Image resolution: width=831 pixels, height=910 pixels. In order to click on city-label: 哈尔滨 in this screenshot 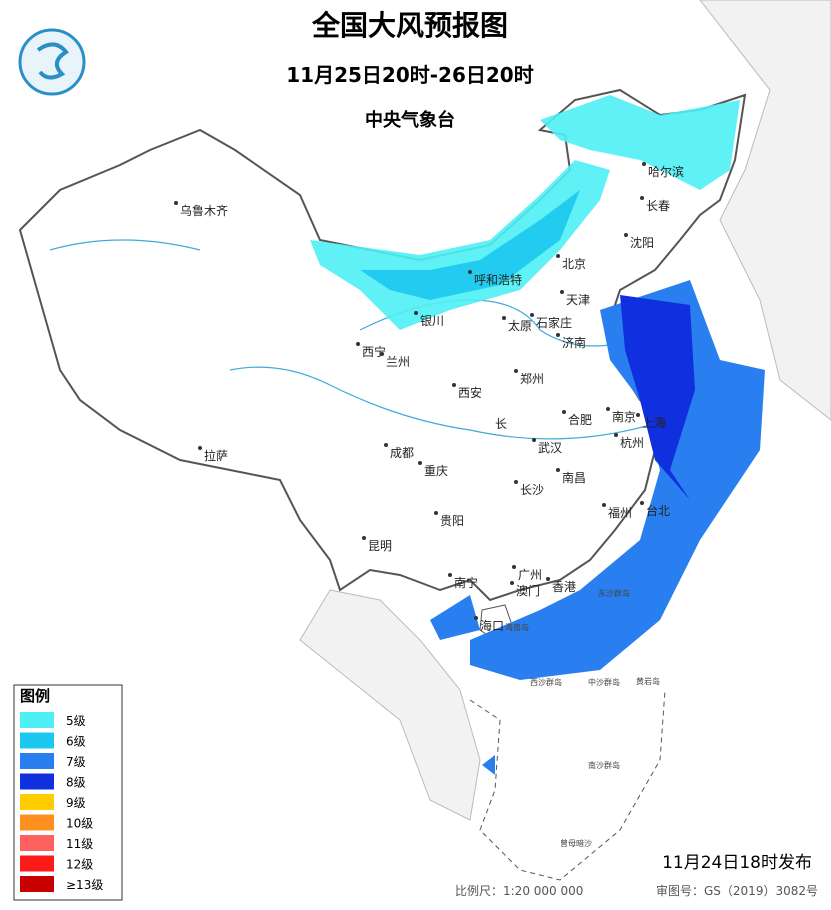, I will do `click(666, 171)`.